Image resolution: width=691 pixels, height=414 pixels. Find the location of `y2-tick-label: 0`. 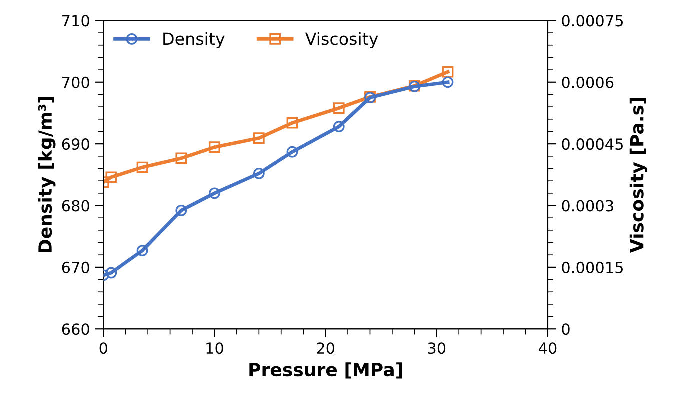

y2-tick-label: 0 is located at coordinates (566, 330).